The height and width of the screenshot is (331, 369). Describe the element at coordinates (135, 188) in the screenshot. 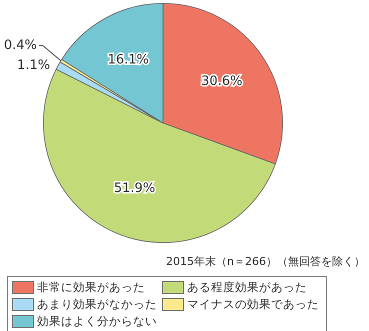

I see `data-label: 51.9%` at that location.